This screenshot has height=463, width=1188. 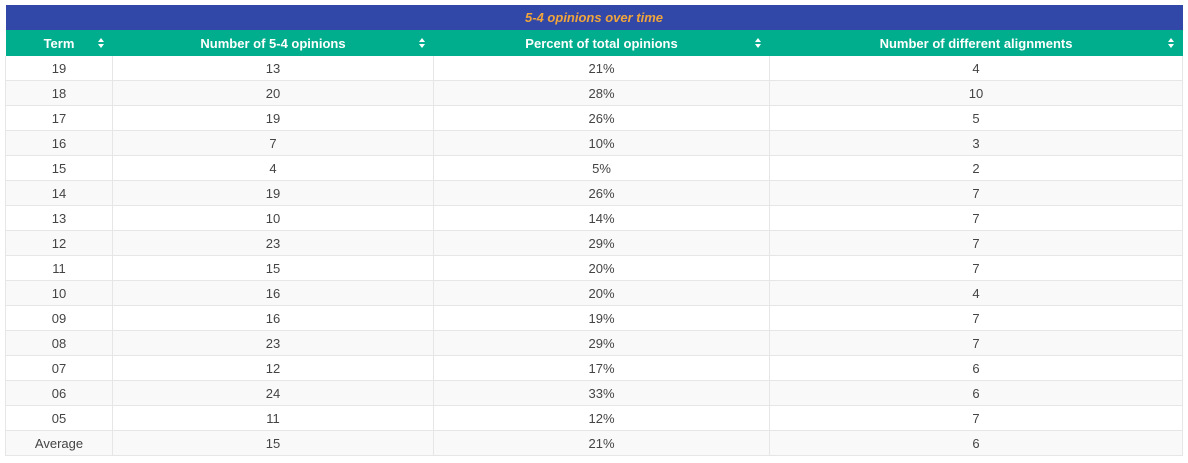 I want to click on table-cell: 09, so click(x=59, y=318).